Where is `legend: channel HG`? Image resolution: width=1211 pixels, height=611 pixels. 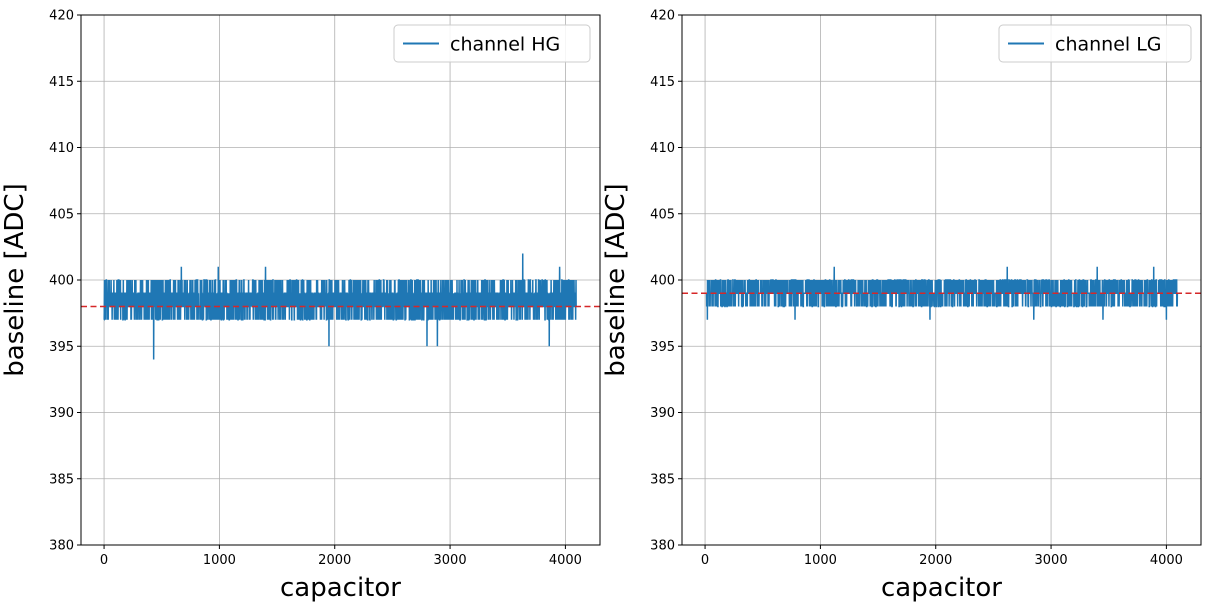
legend: channel HG is located at coordinates (492, 43).